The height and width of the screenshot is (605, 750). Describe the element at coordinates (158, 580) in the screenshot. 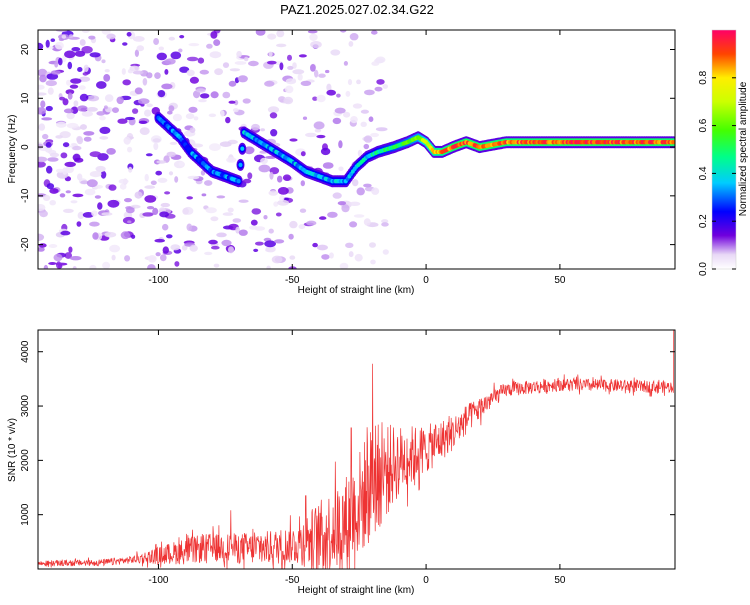

I see `x-tick-label: -100` at that location.